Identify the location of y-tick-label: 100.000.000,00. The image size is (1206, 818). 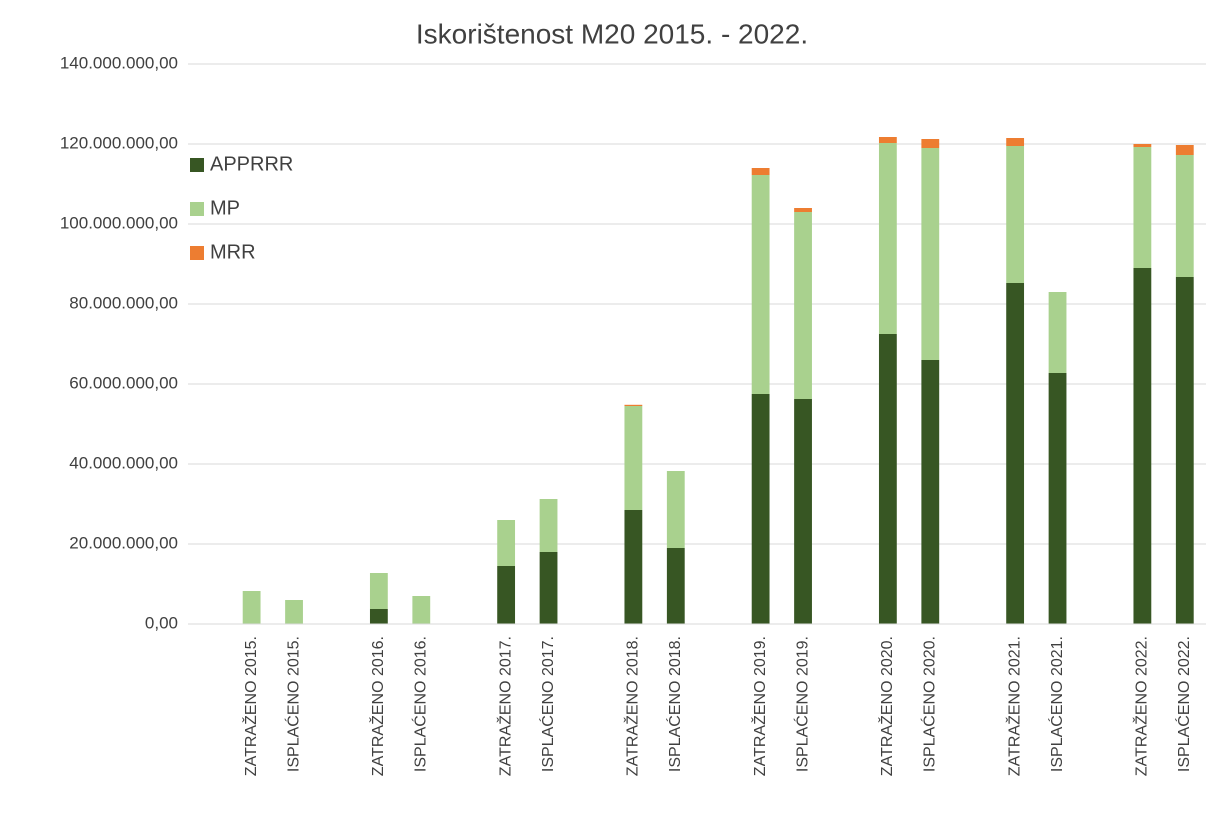
(119, 222).